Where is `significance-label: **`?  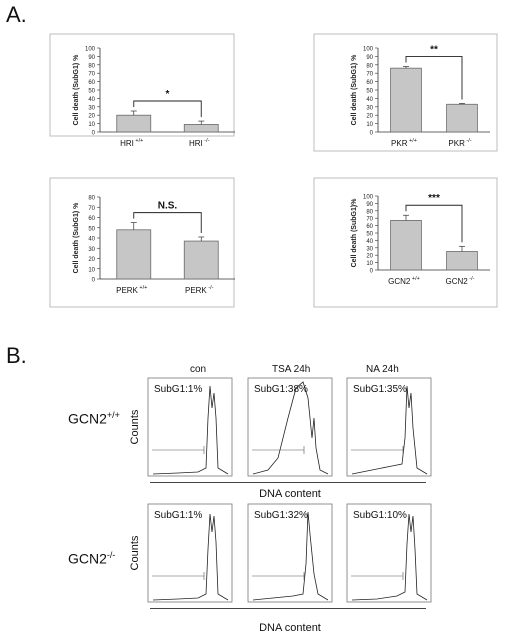
significance-label: ** is located at coordinates (434, 49).